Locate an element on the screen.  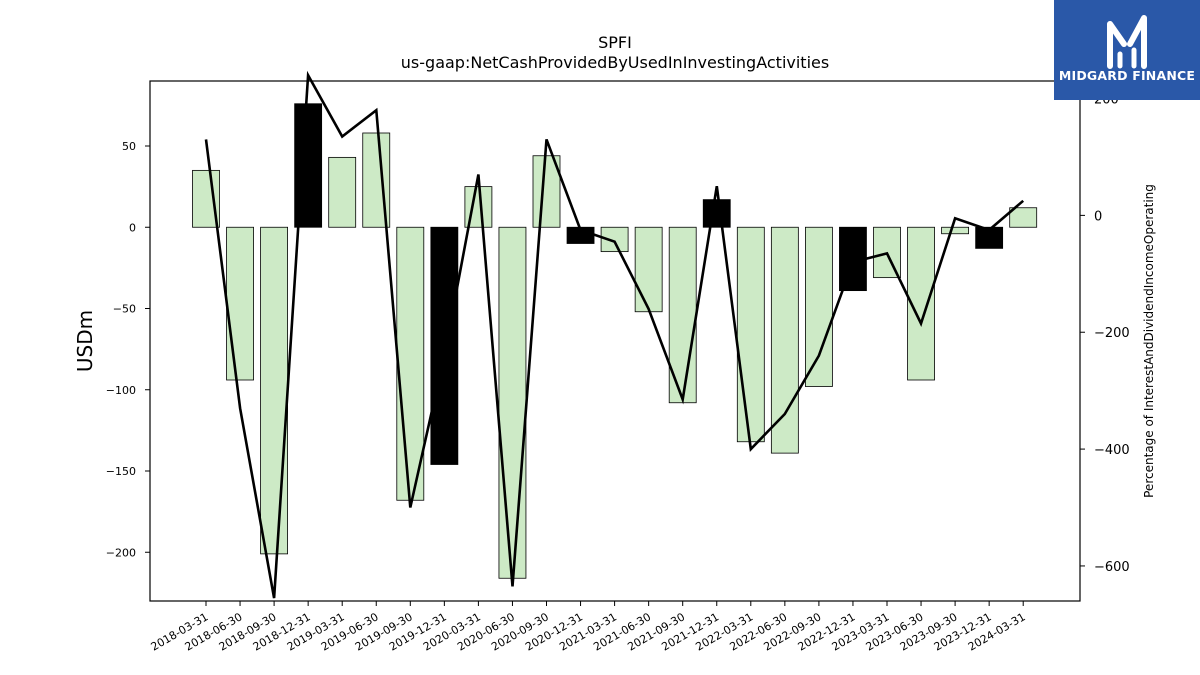
midgard-logo-icon is located at coordinates (1127, 42).